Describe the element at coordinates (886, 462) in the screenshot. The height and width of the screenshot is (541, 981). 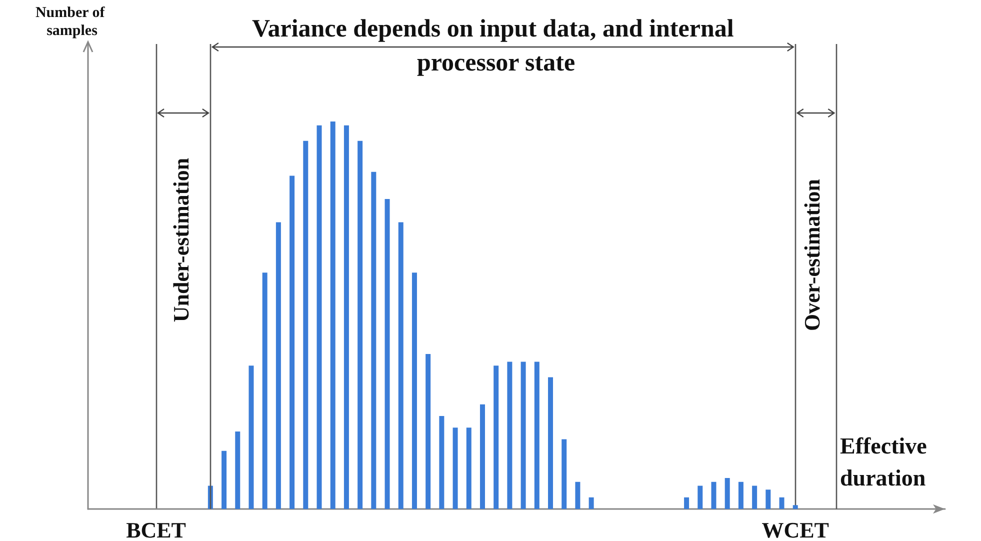
I see `x-axis-title: Effective duration` at that location.